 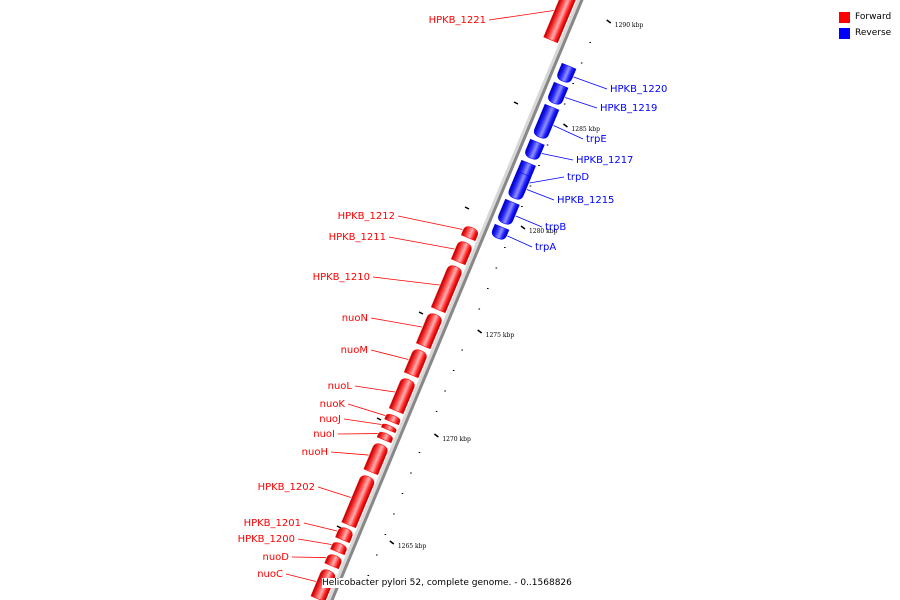 I want to click on gene-trpe, so click(x=546, y=121).